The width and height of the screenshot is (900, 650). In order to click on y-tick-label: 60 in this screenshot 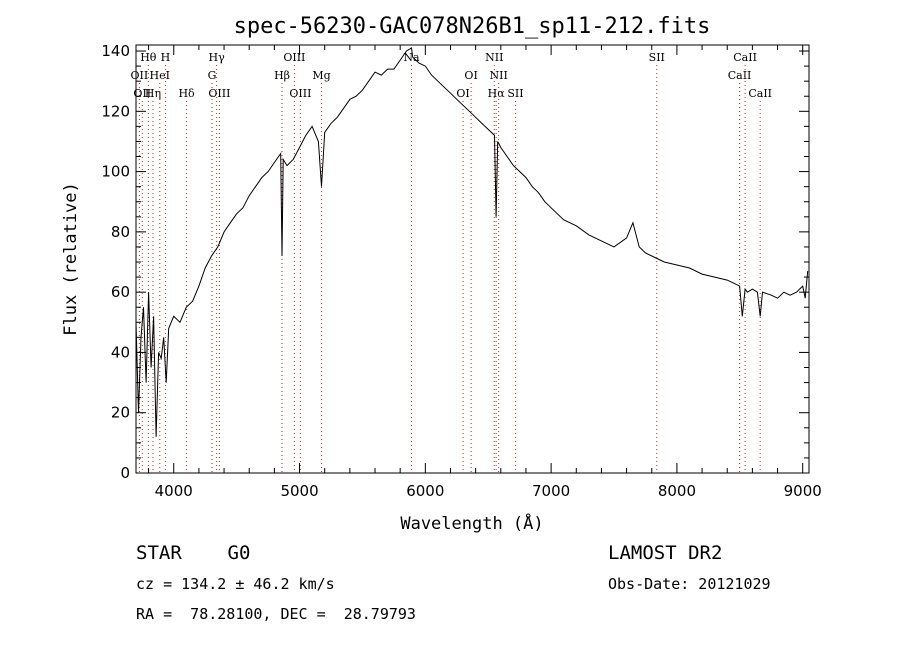, I will do `click(120, 292)`.